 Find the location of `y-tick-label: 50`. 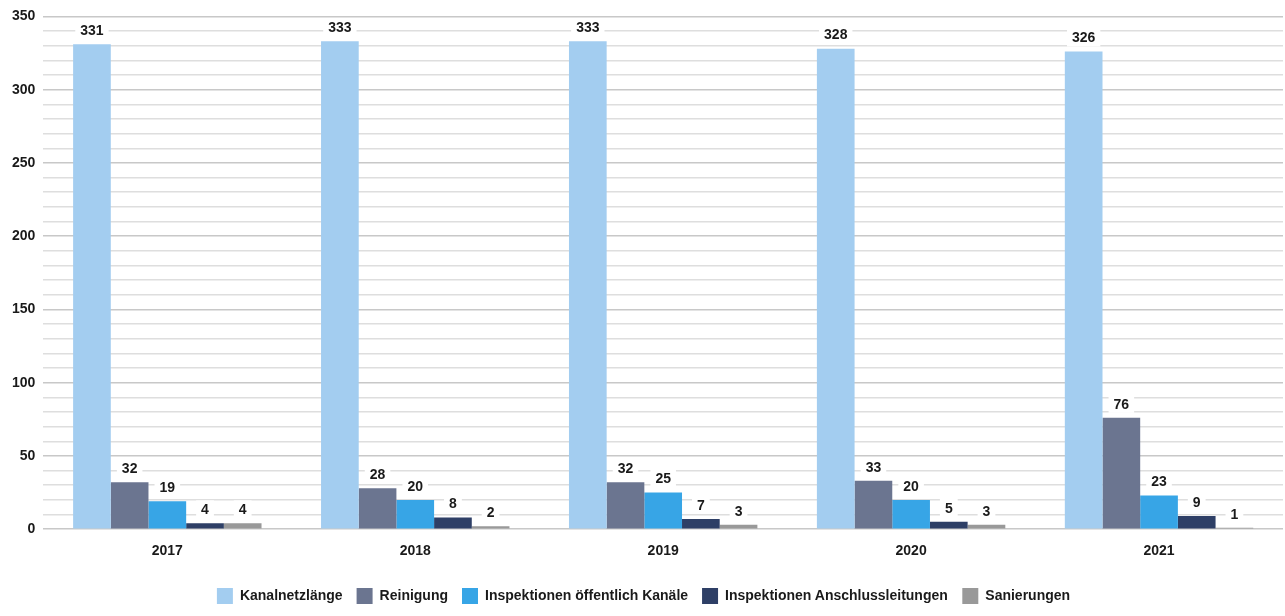

y-tick-label: 50 is located at coordinates (27, 454).